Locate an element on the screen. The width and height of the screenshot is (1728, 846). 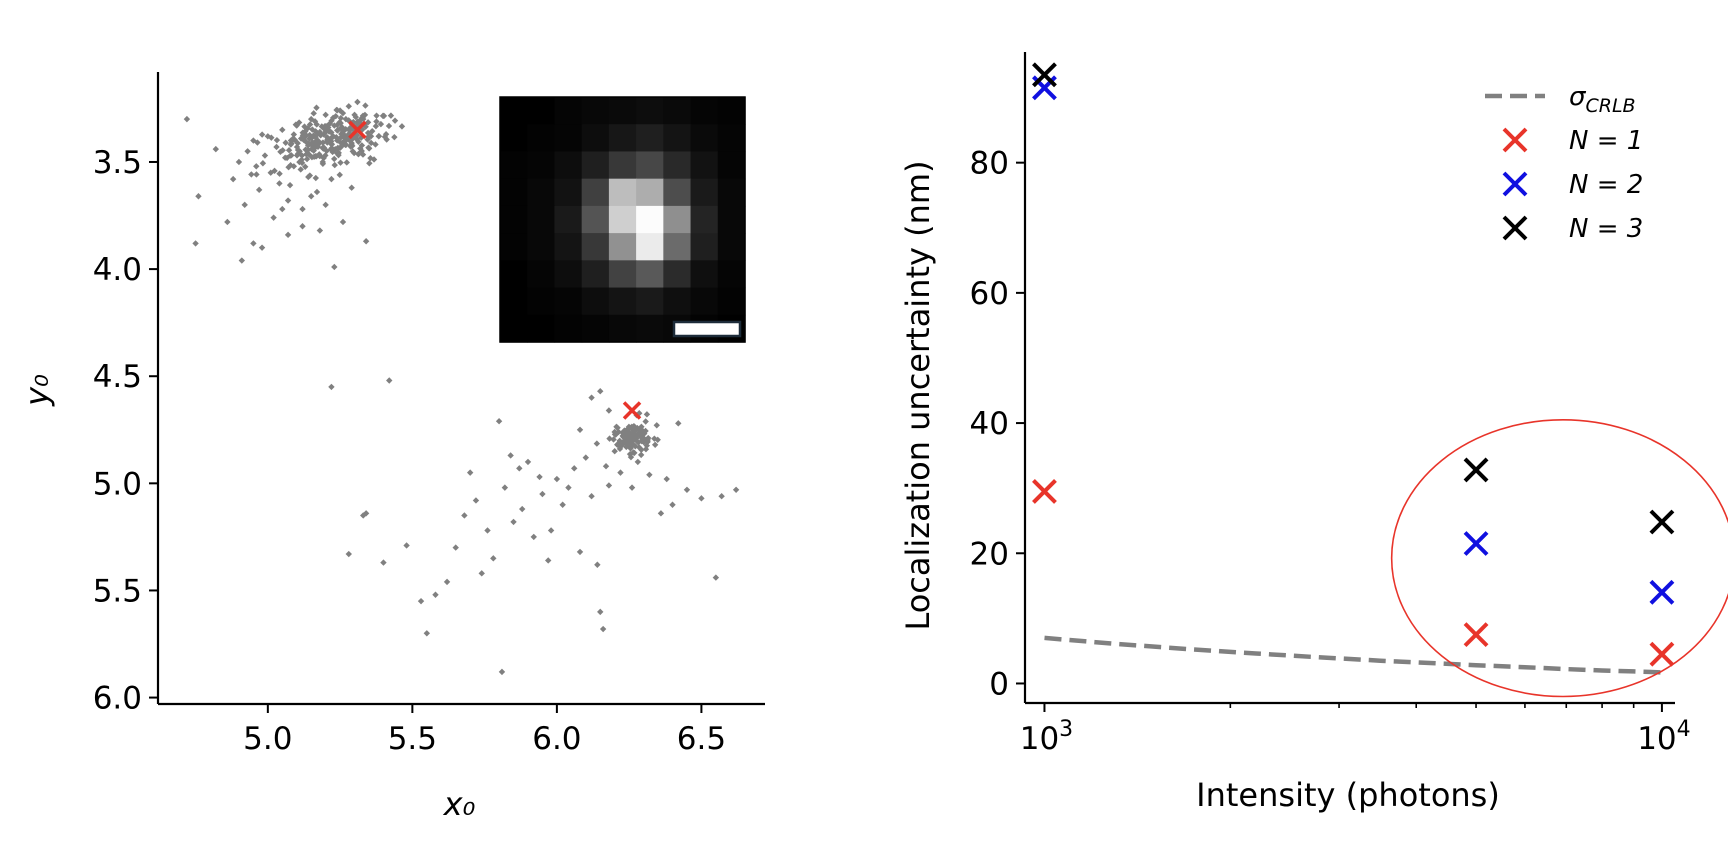
legend-label: N = 3 is located at coordinates (1606, 229).